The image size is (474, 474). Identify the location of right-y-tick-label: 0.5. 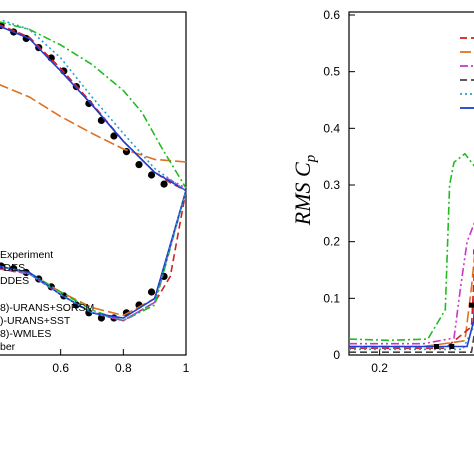
(331, 72).